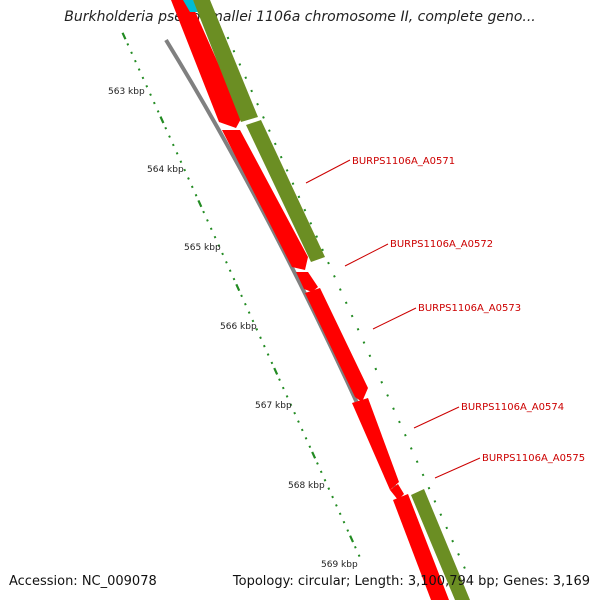  What do you see at coordinates (306, 486) in the screenshot?
I see `tick-label: 568 kbp` at bounding box center [306, 486].